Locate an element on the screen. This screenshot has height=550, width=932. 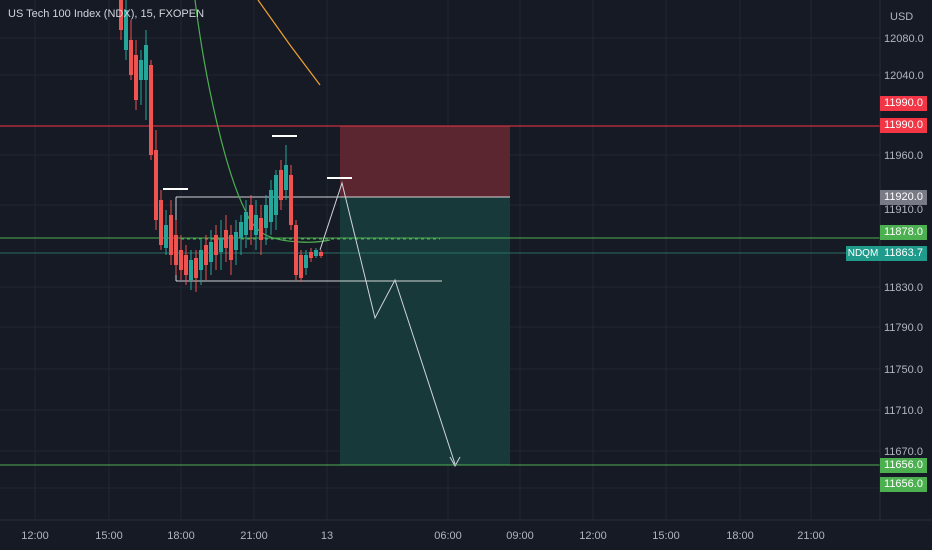
time-tick: 13 is located at coordinates (327, 536).